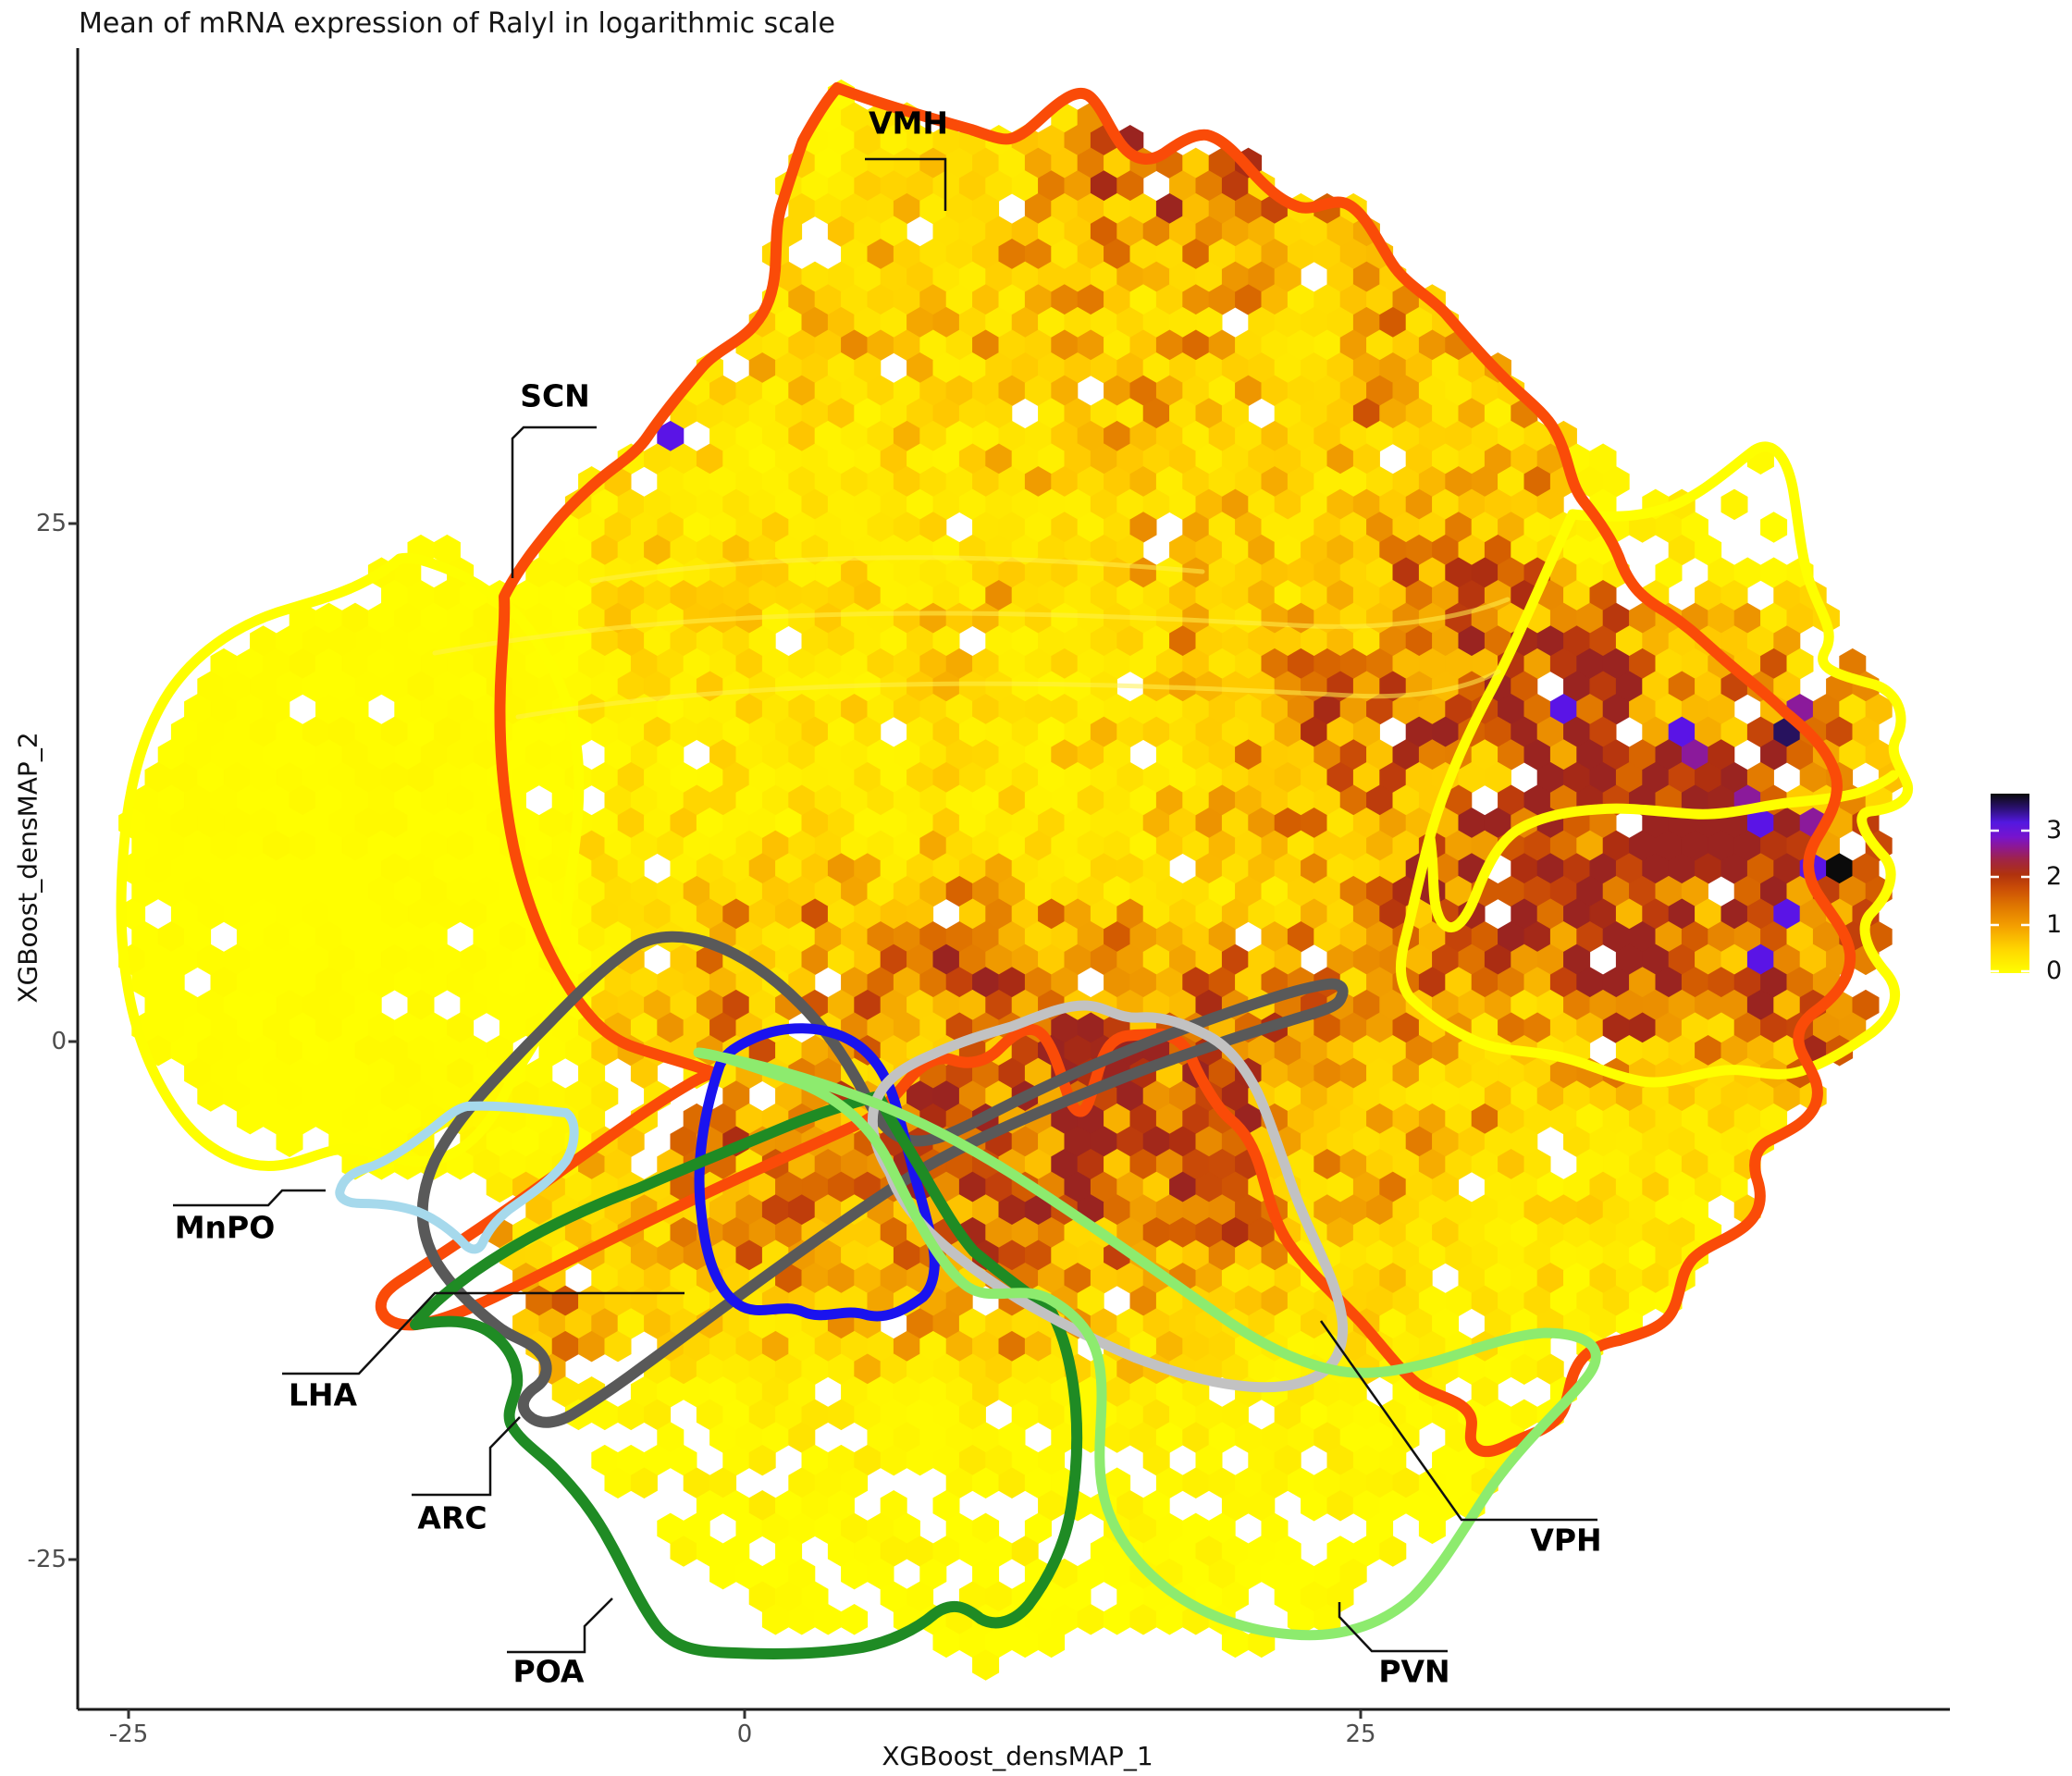 The width and height of the screenshot is (2072, 1776). What do you see at coordinates (2055, 925) in the screenshot?
I see `legend-tick-label: 1` at bounding box center [2055, 925].